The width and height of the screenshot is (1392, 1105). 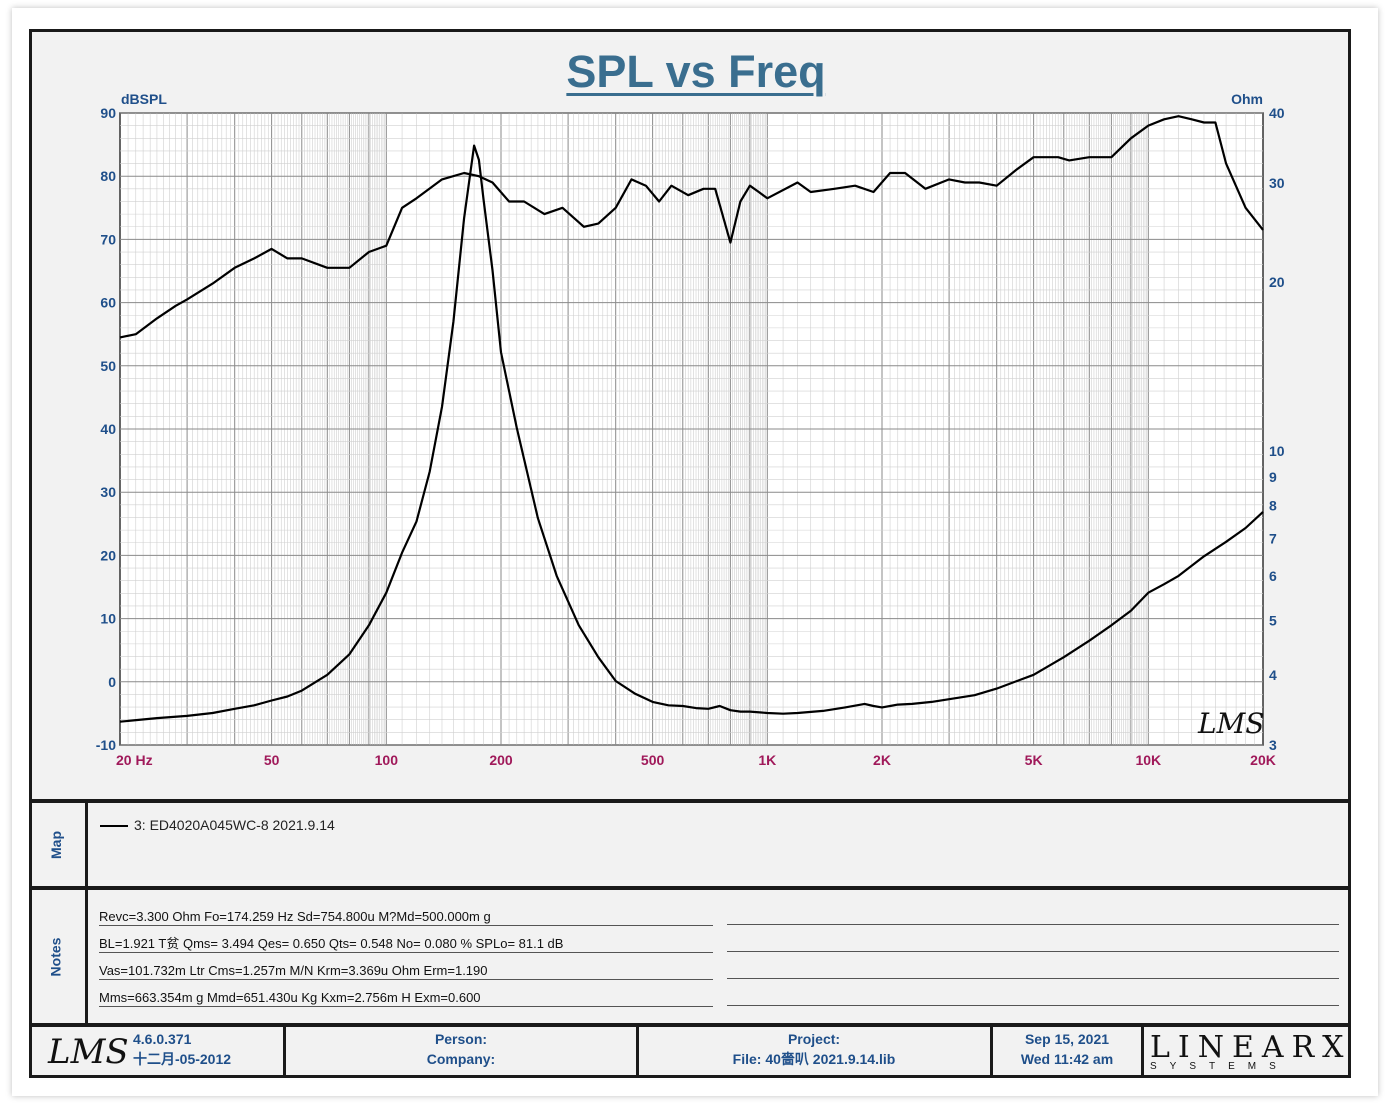 What do you see at coordinates (108, 619) in the screenshot?
I see `y-left-tick-label: 10` at bounding box center [108, 619].